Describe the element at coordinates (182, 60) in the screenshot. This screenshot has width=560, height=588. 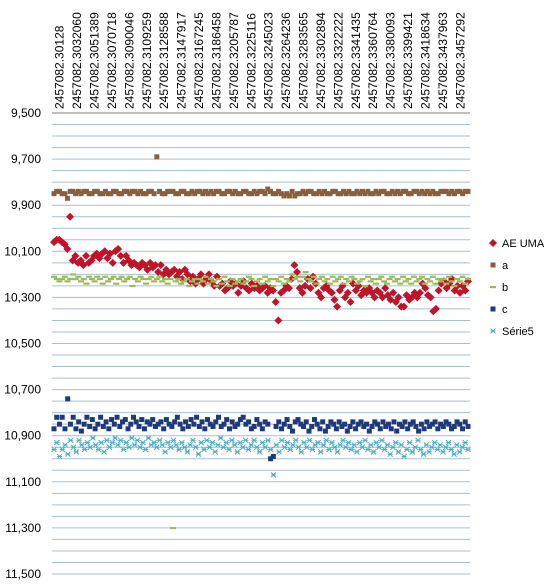
I see `x-tick-label: 2457082.3147917` at that location.